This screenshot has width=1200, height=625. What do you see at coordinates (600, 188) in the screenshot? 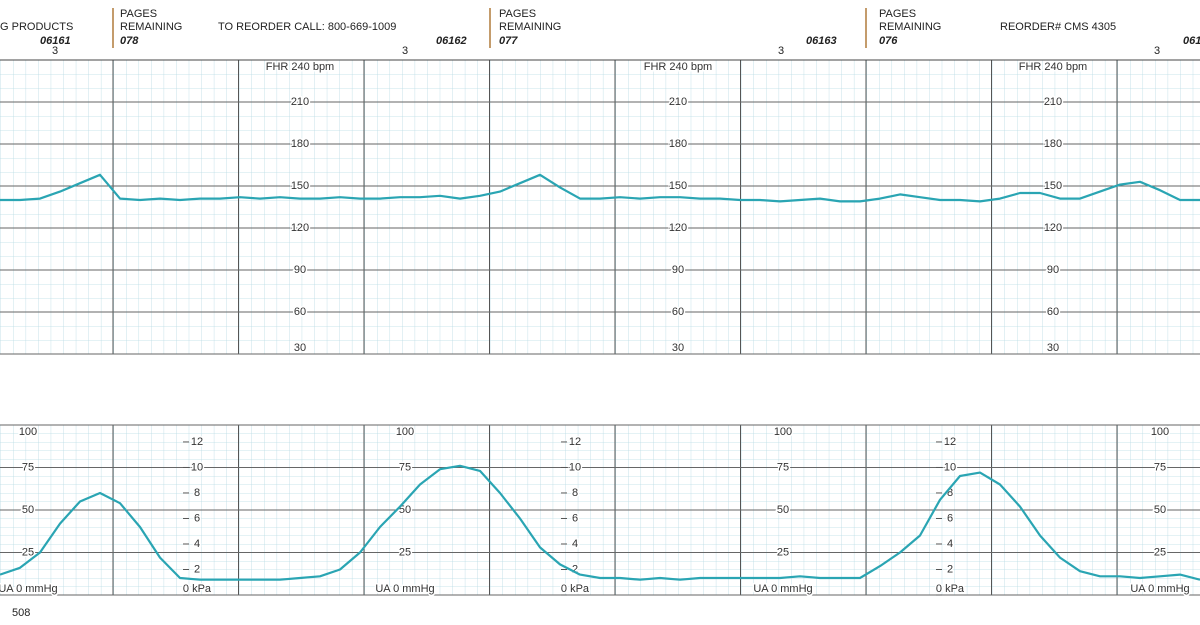
I see `trace-line` at bounding box center [600, 188].